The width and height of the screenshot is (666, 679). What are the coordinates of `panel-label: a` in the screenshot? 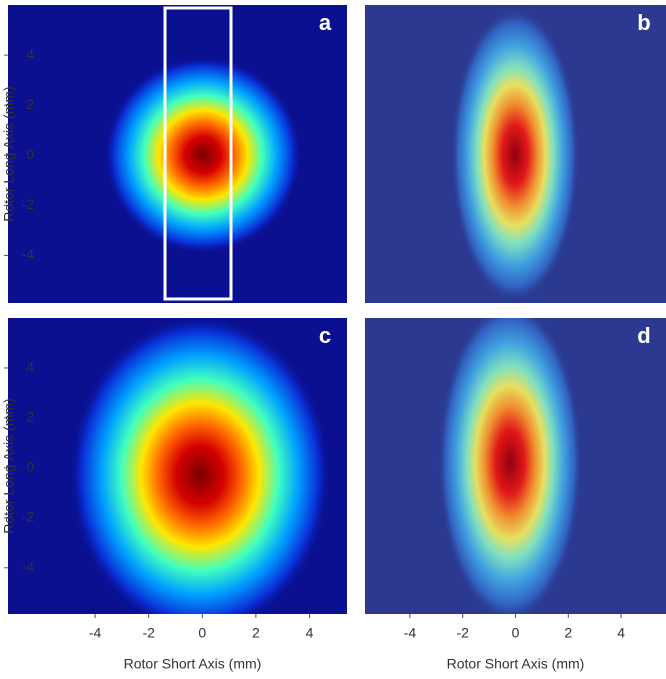 It's located at (325, 22).